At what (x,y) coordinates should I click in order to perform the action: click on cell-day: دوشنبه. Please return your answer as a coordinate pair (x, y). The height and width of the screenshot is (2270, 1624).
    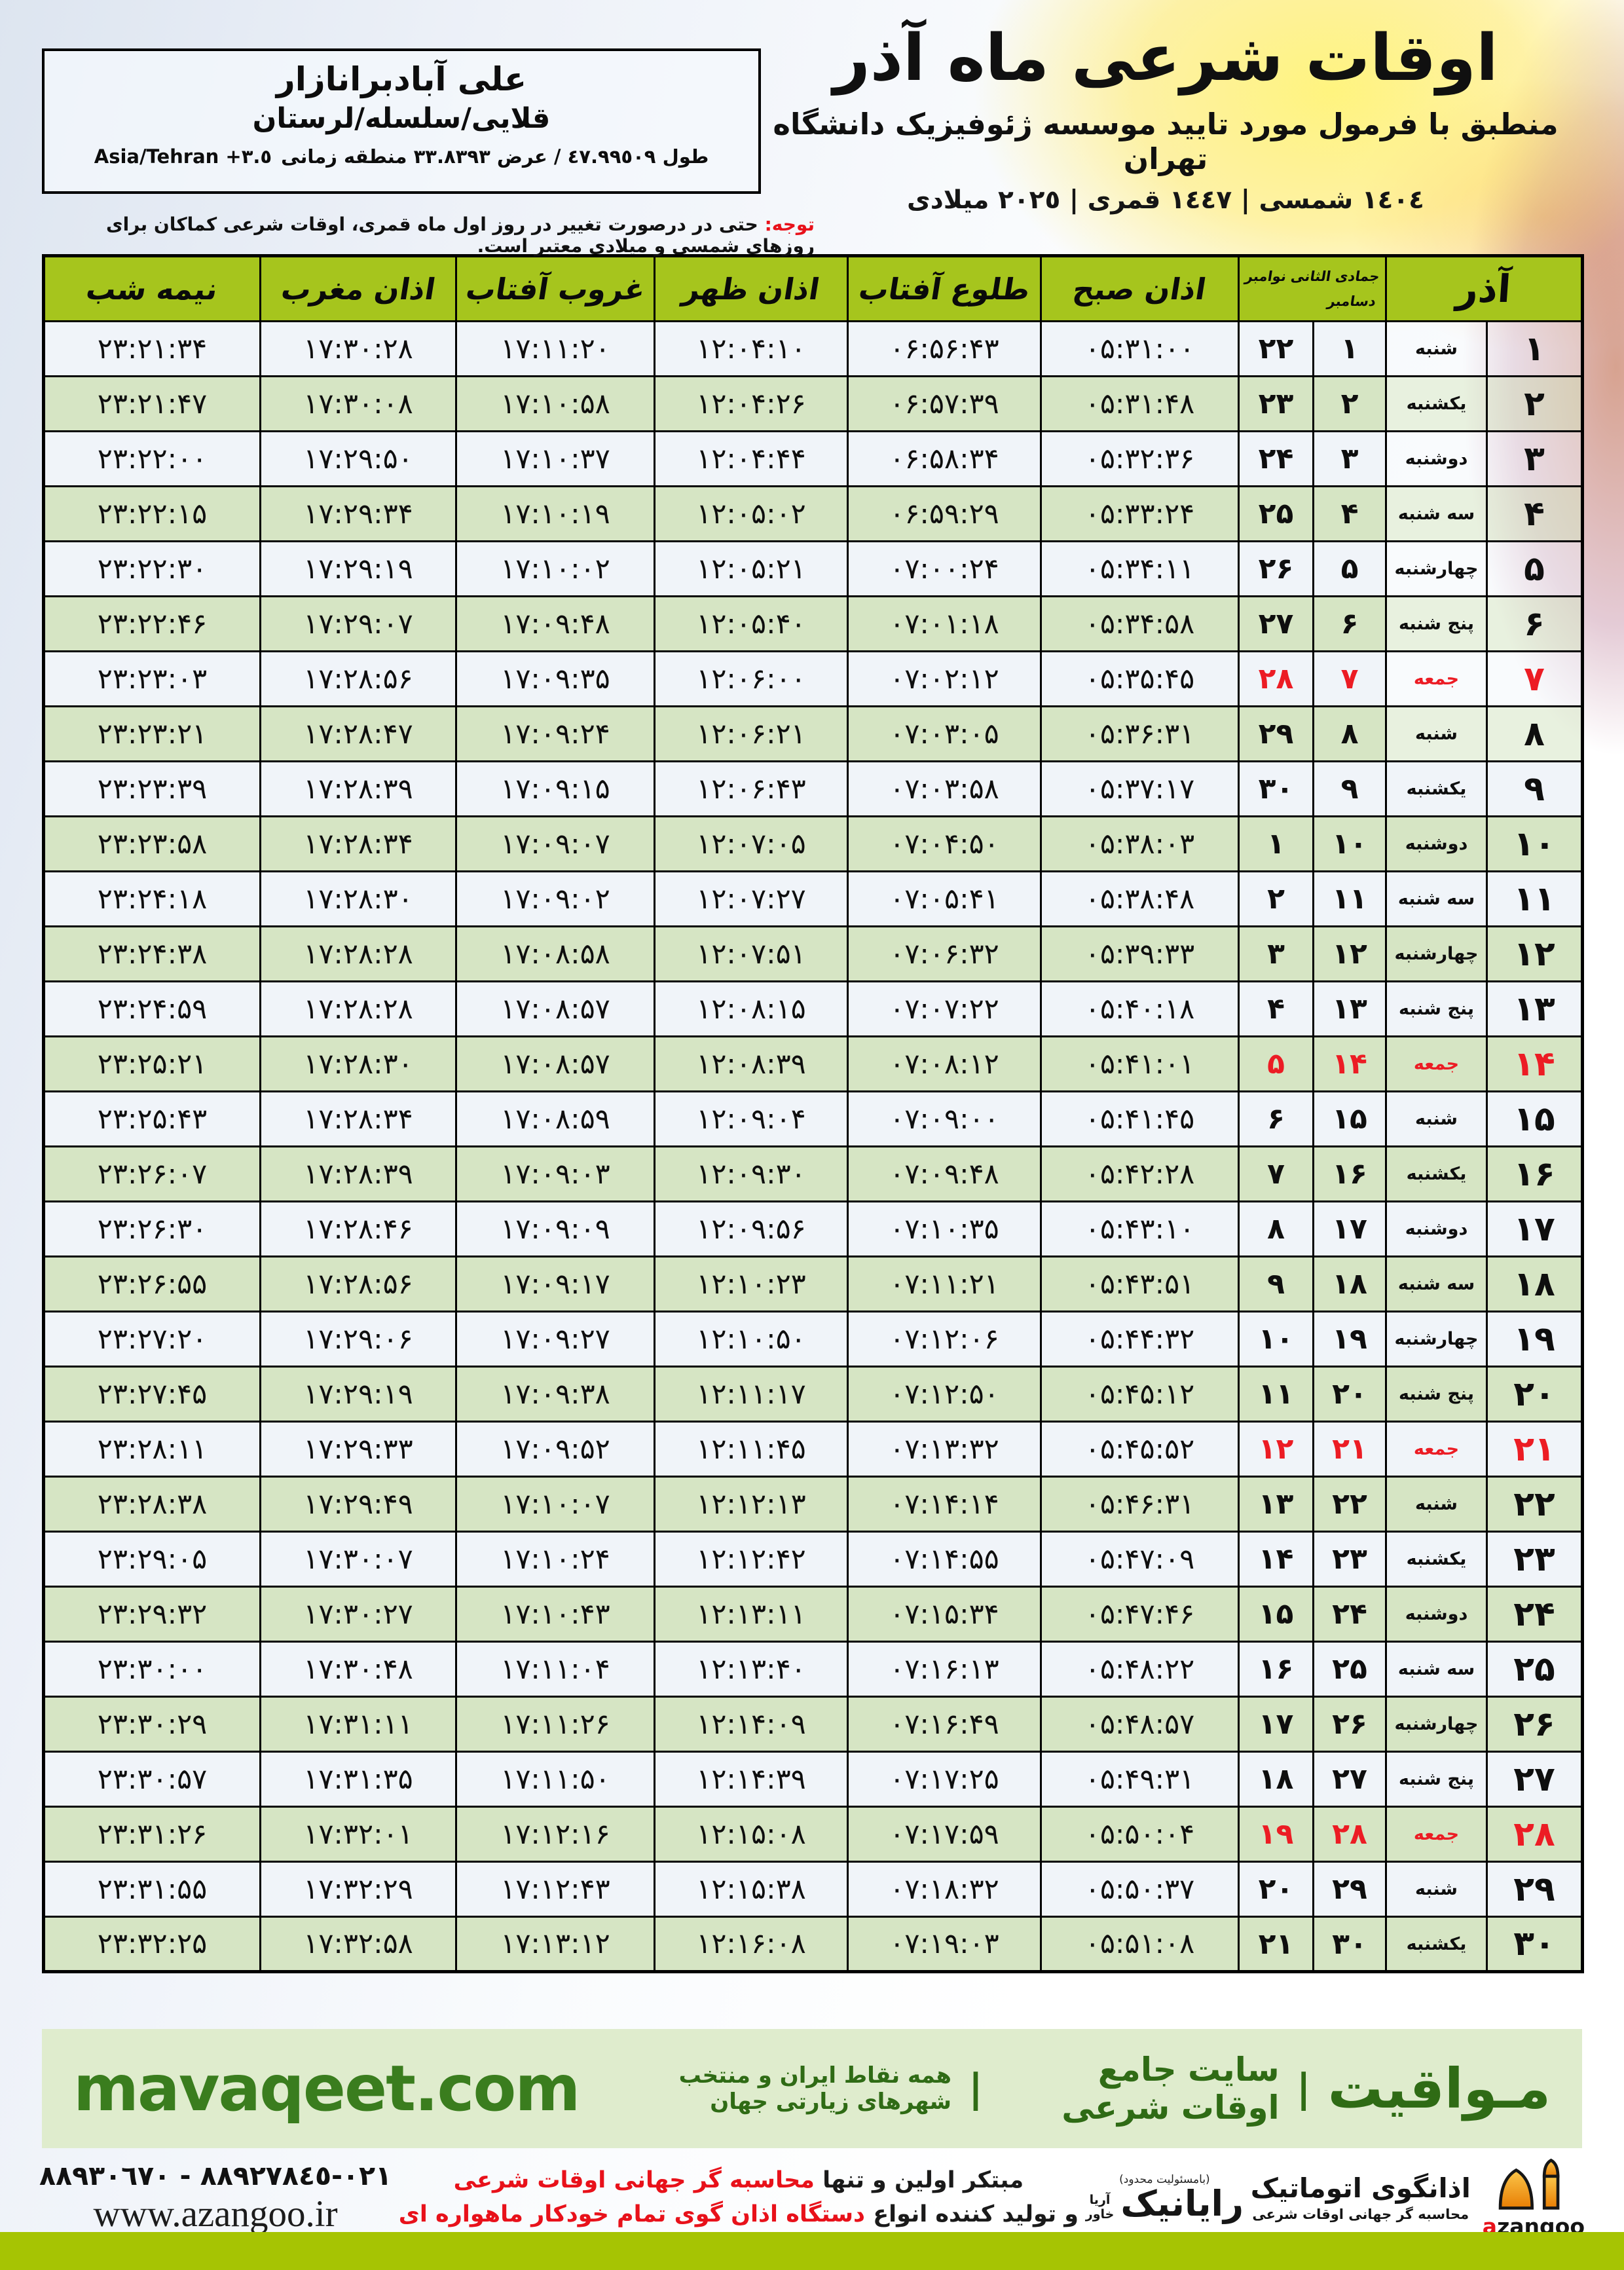
    Looking at the image, I should click on (1436, 1228).